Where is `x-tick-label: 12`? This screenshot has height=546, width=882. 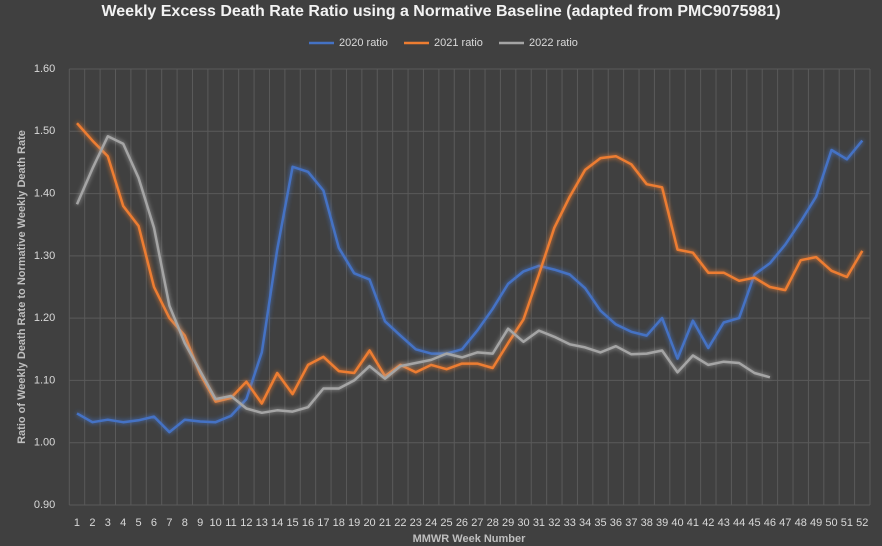 x-tick-label: 12 is located at coordinates (246, 523).